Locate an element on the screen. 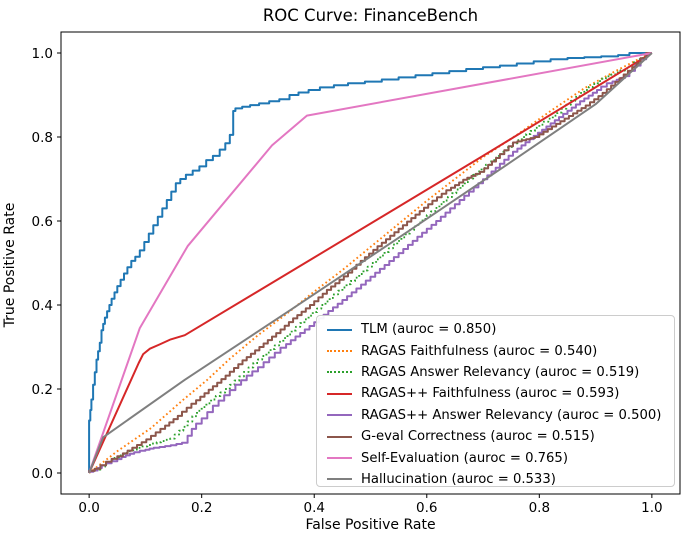  legend-item: RAGAS++ Faithfulness (auroc = 0.593) is located at coordinates (500, 393).